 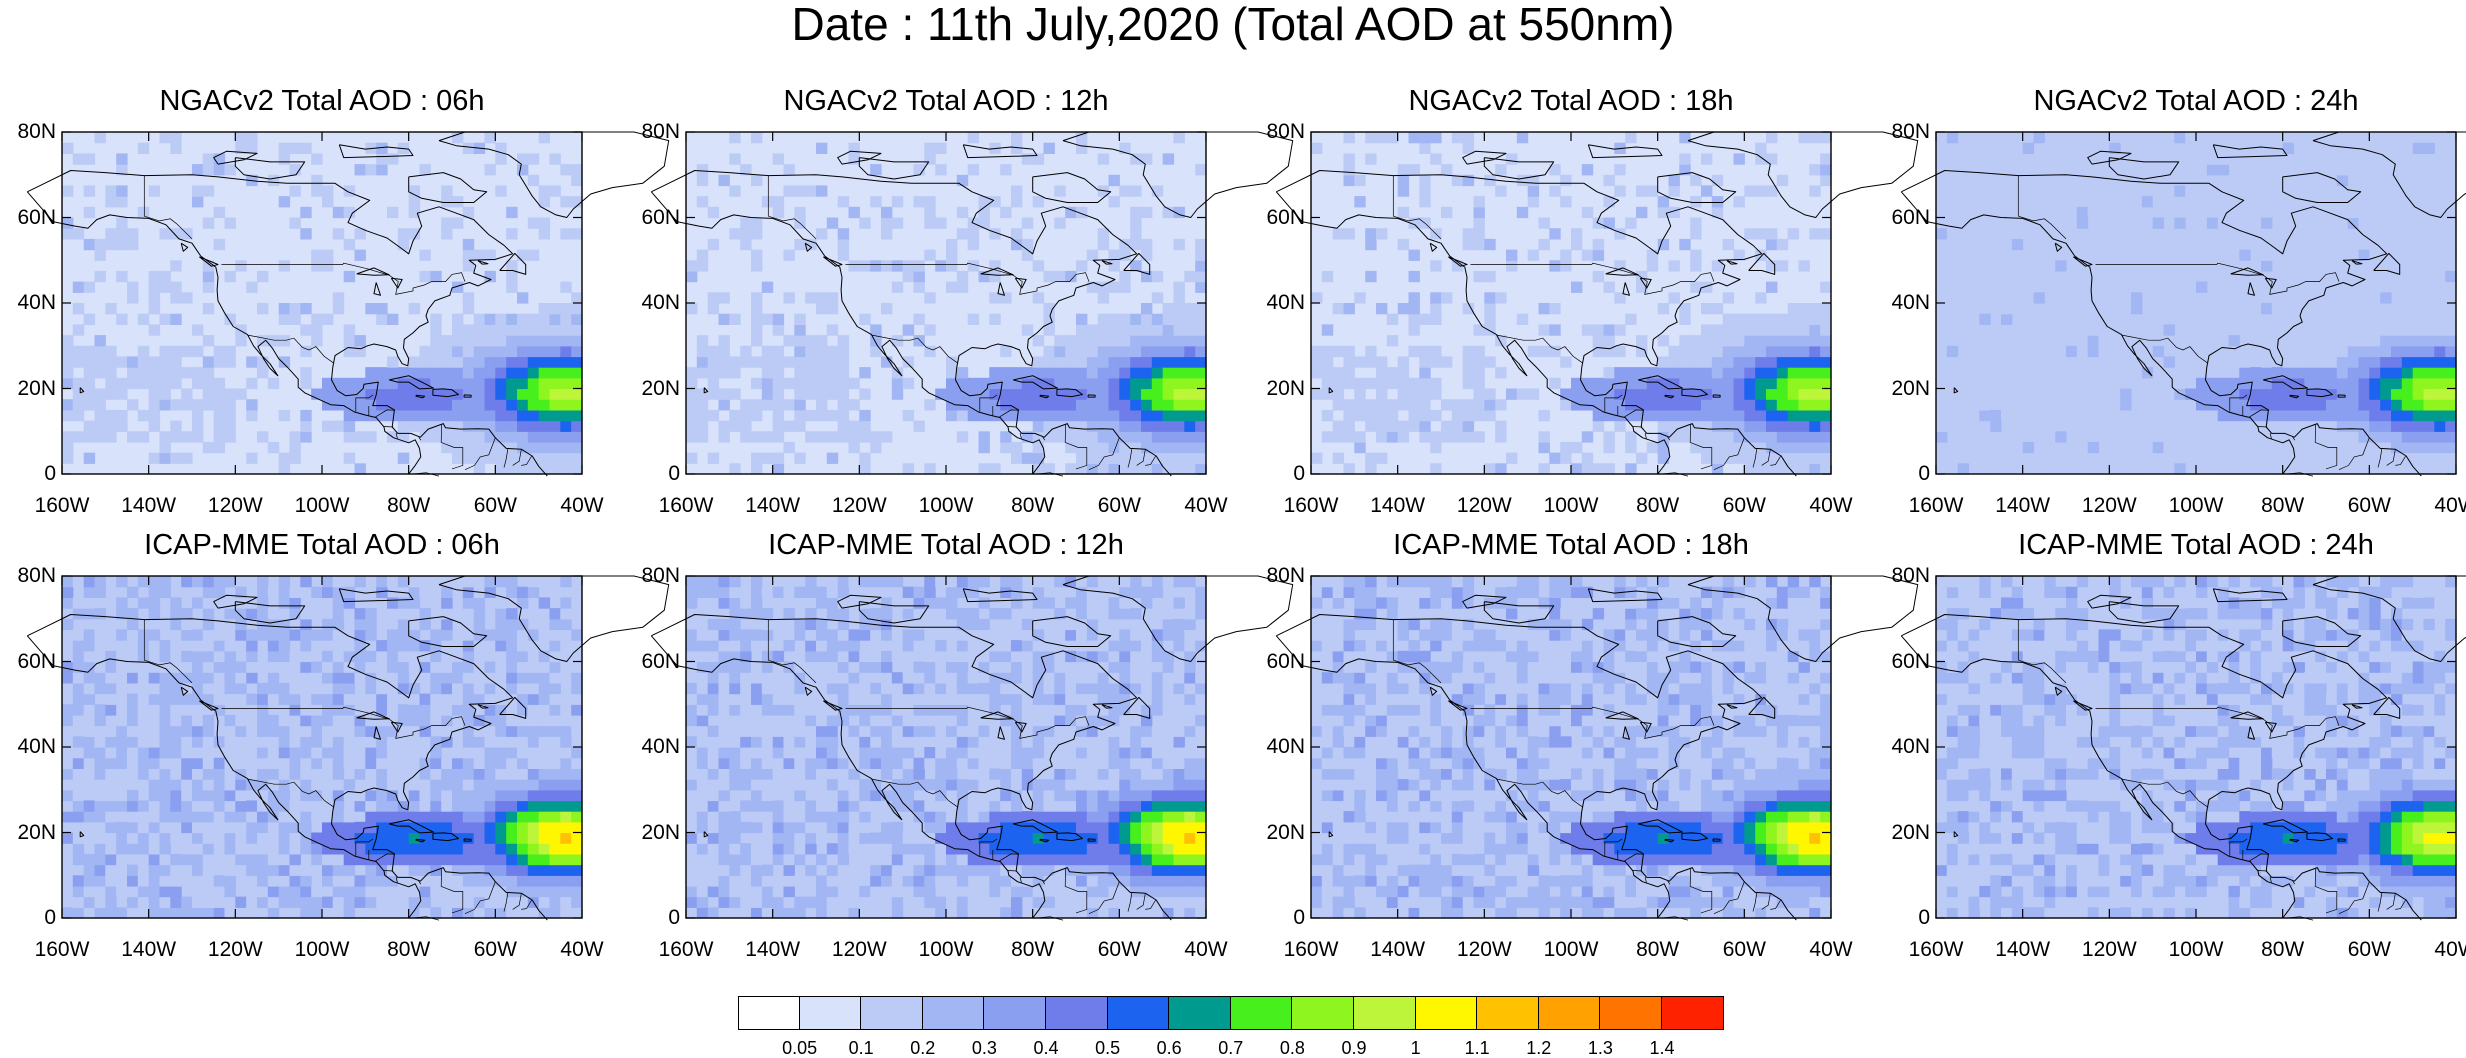 I want to click on lon-tick-label: 60W, so click(x=495, y=950).